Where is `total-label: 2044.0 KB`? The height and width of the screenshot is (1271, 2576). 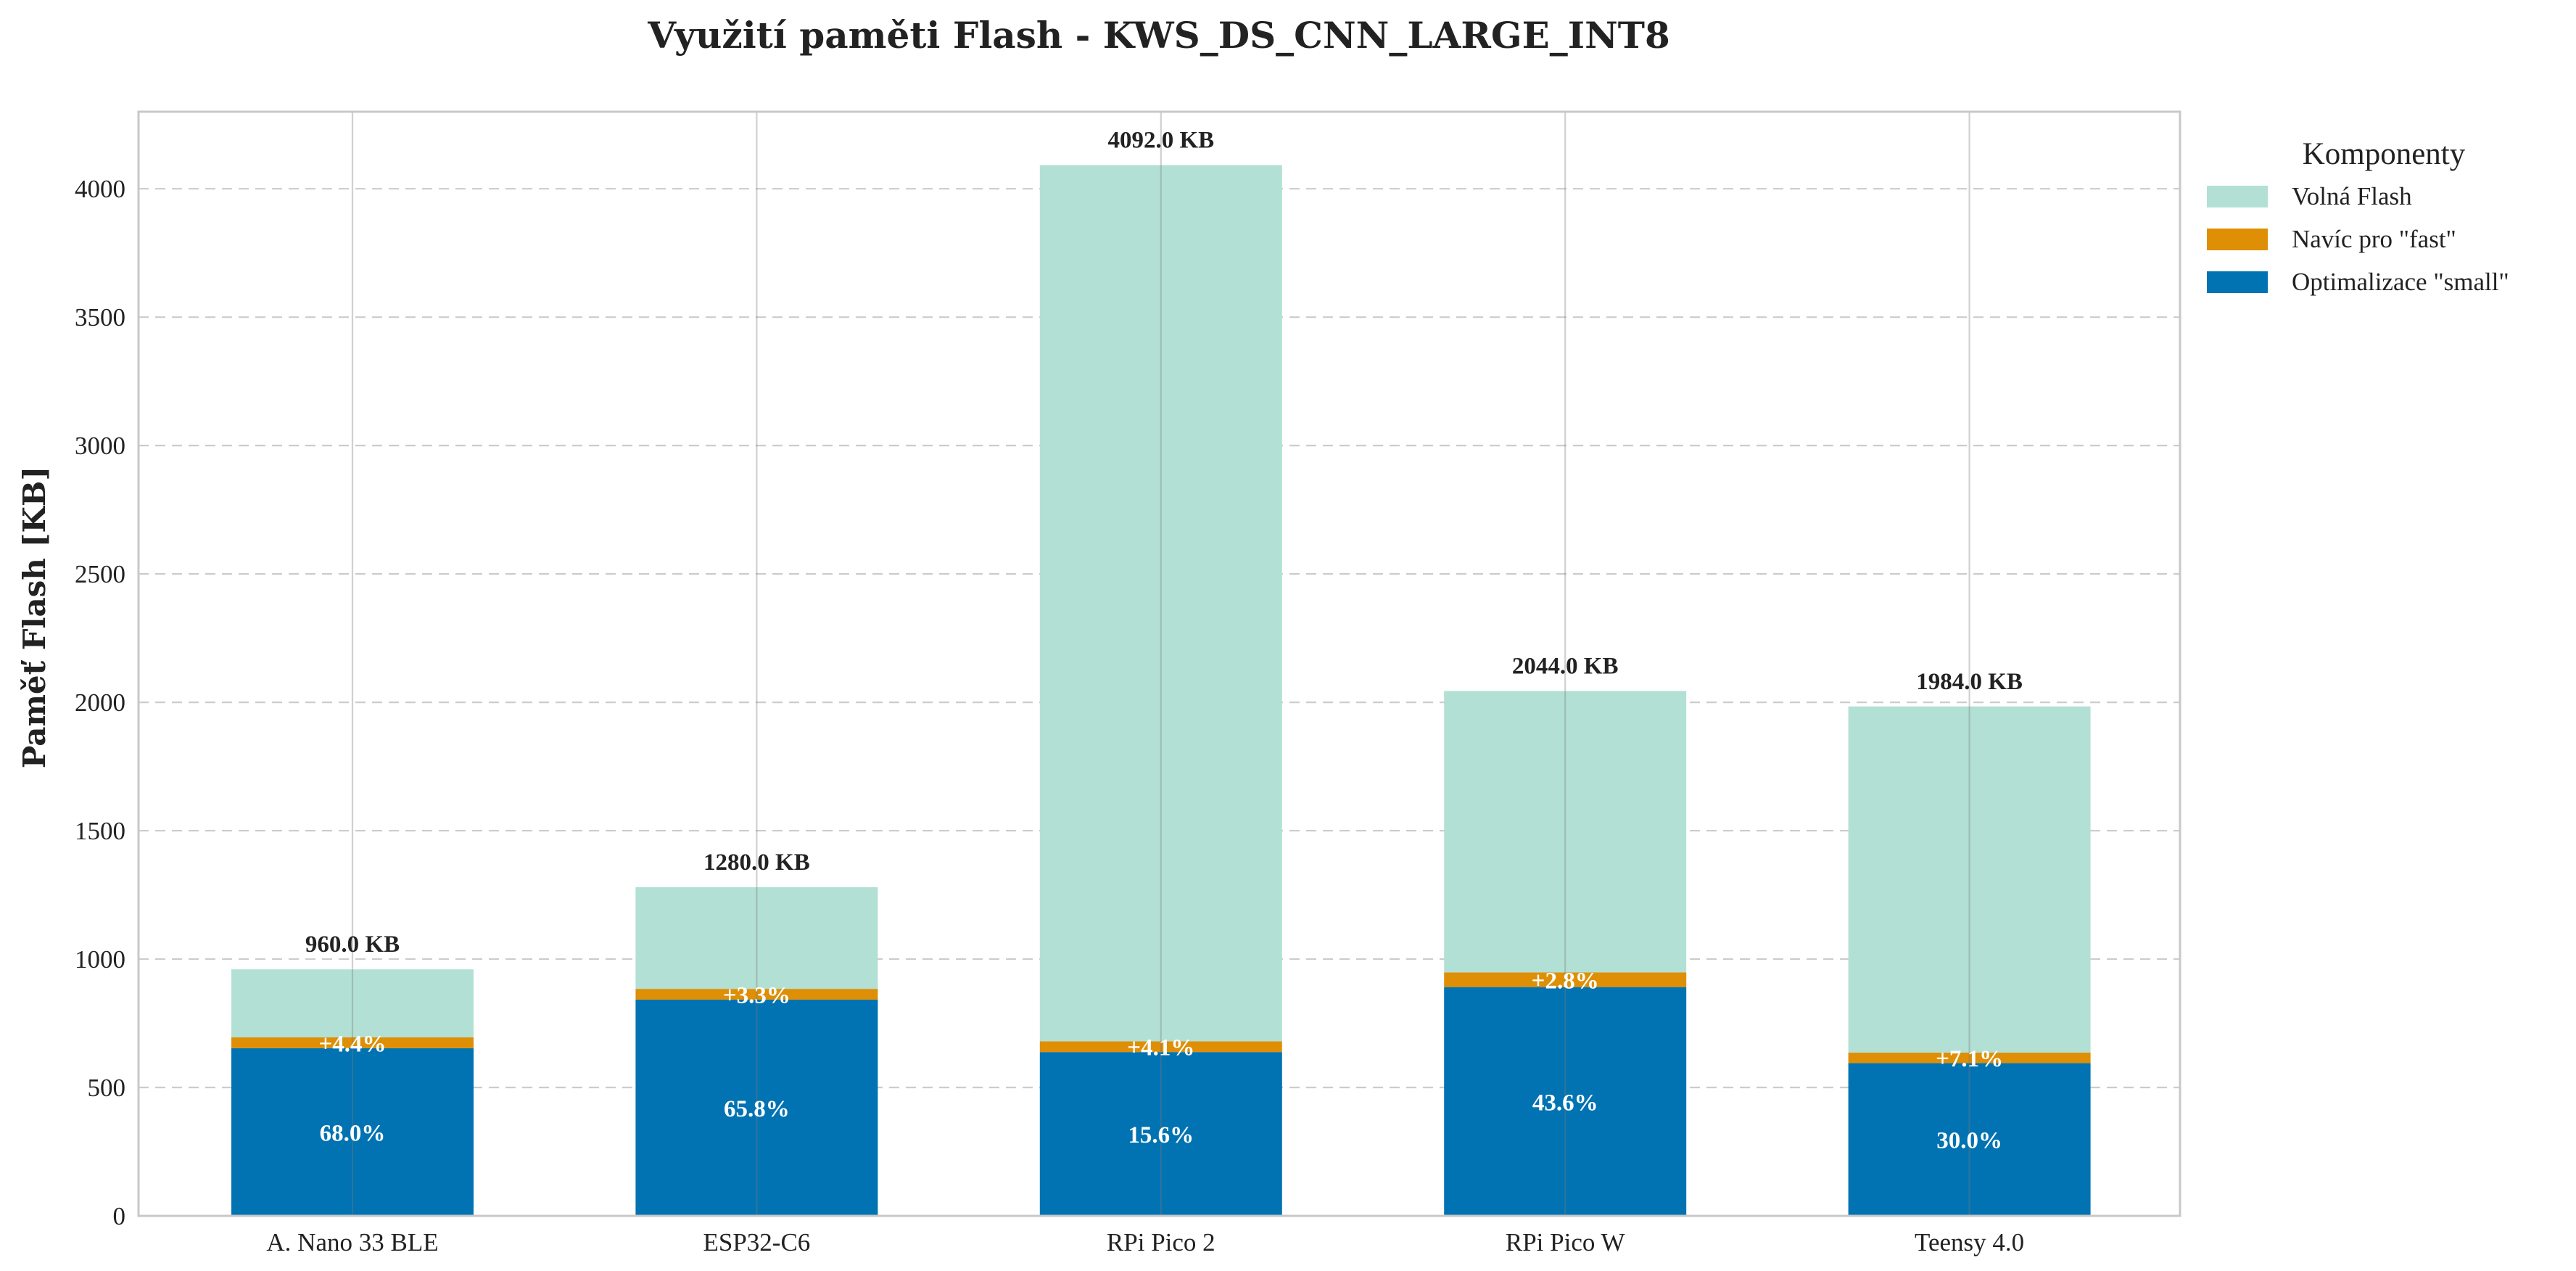 total-label: 2044.0 KB is located at coordinates (1566, 667).